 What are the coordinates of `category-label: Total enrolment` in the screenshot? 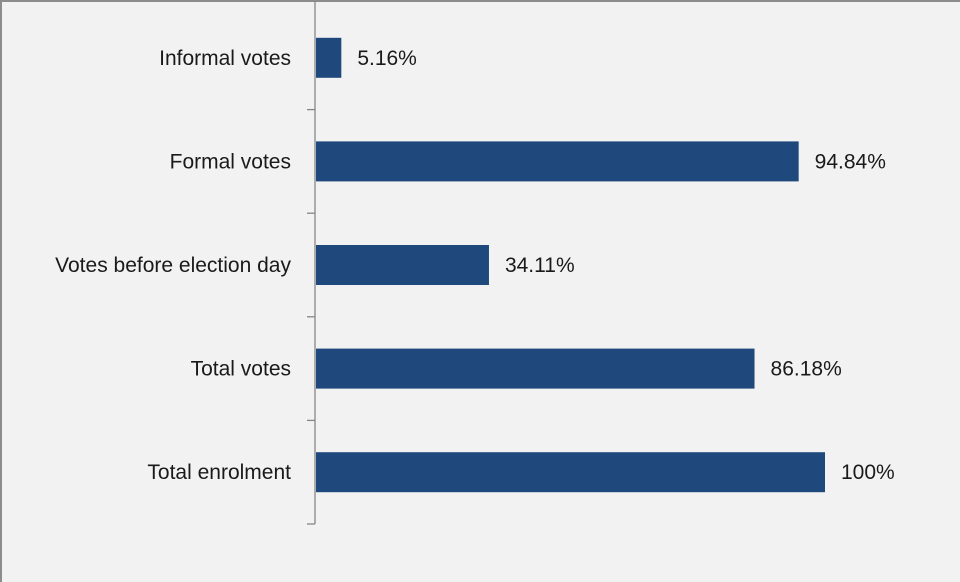 It's located at (219, 472).